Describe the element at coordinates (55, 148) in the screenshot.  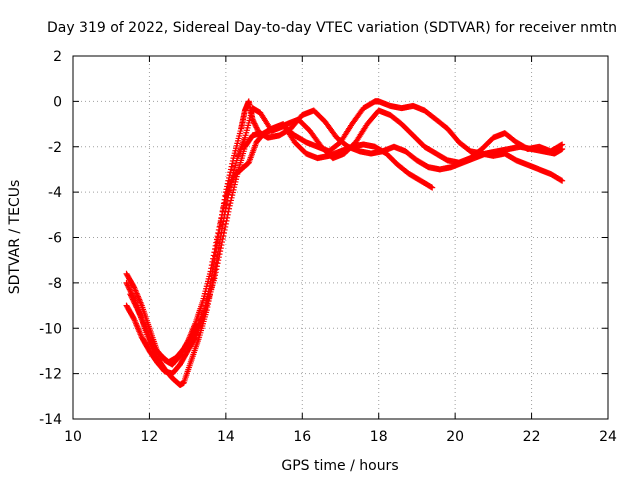
I see `y-tick-label: -2` at that location.